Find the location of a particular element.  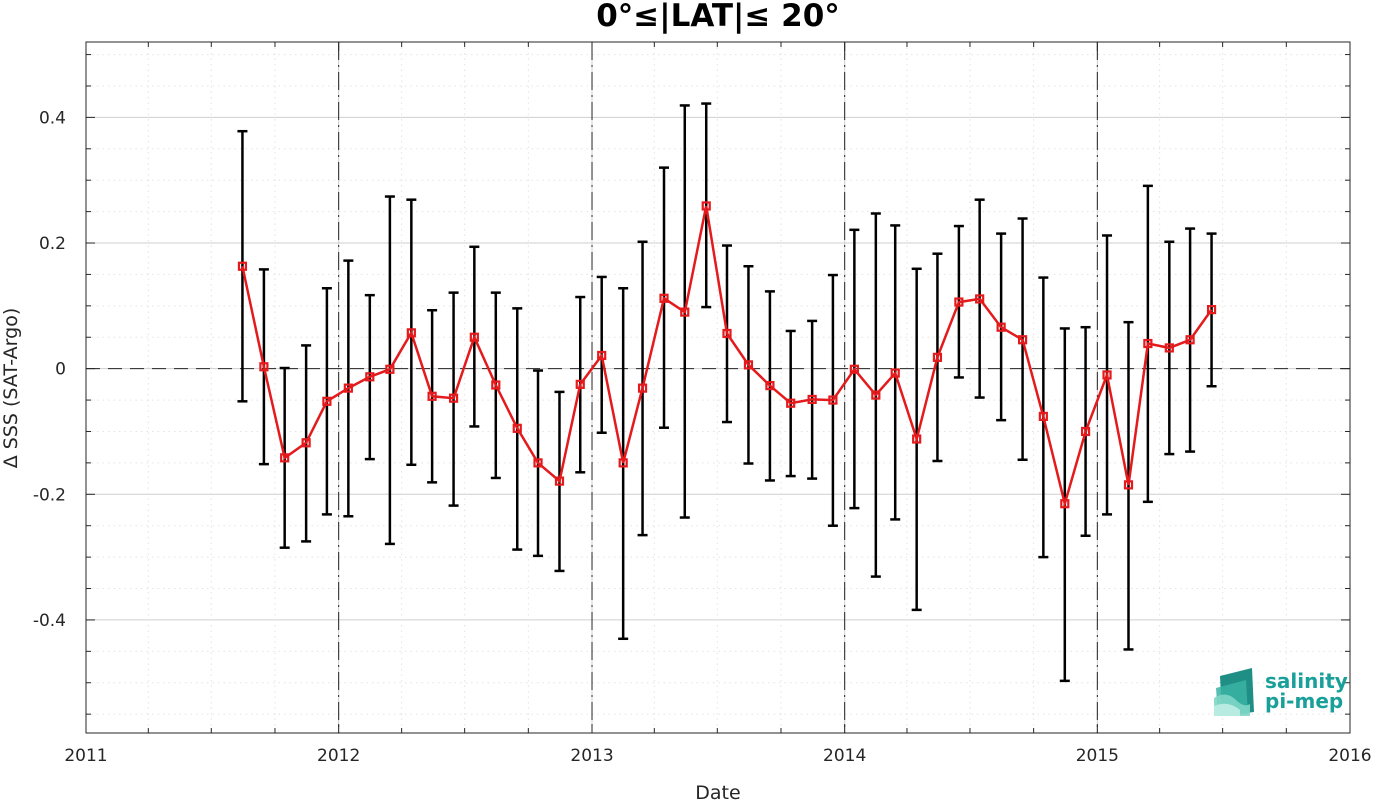

x-tick-label: 2011 is located at coordinates (85, 756).